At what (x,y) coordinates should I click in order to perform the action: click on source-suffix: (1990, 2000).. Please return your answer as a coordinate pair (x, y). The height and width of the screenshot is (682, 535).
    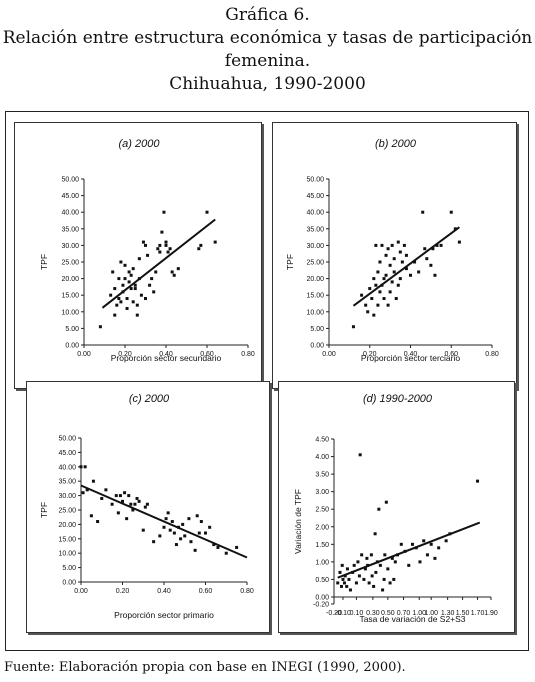
    Looking at the image, I should click on (359, 667).